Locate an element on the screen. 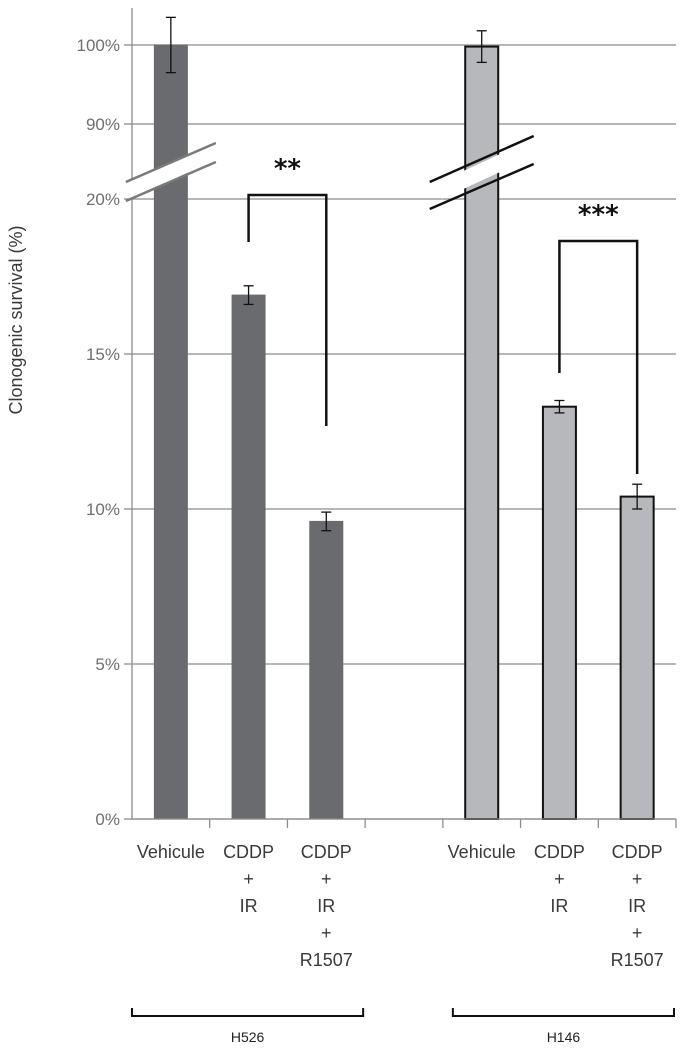  y-tick-label: 10% is located at coordinates (103, 509).